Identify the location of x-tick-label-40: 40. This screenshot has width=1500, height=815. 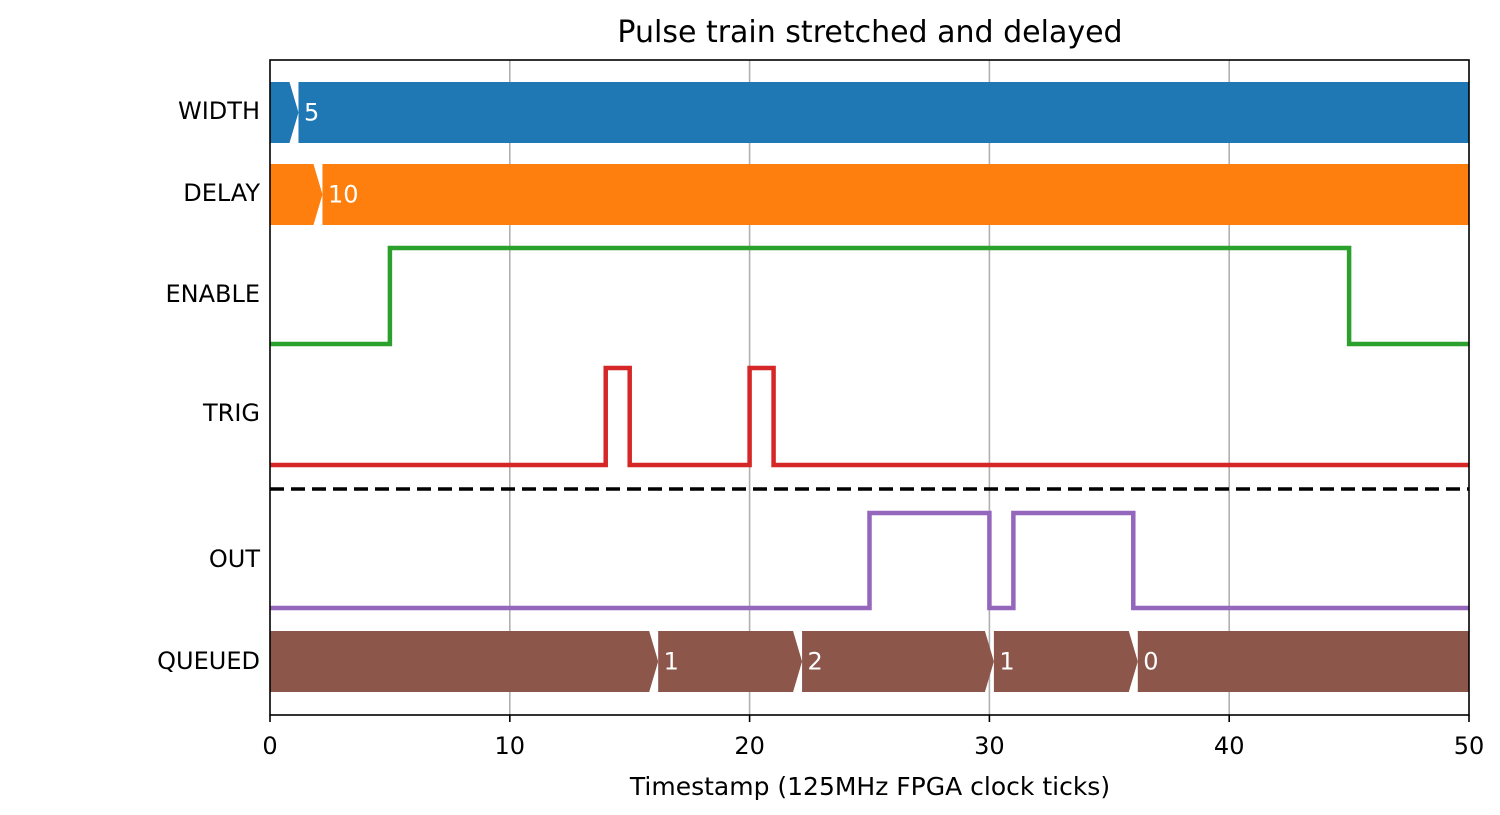
(1229, 746).